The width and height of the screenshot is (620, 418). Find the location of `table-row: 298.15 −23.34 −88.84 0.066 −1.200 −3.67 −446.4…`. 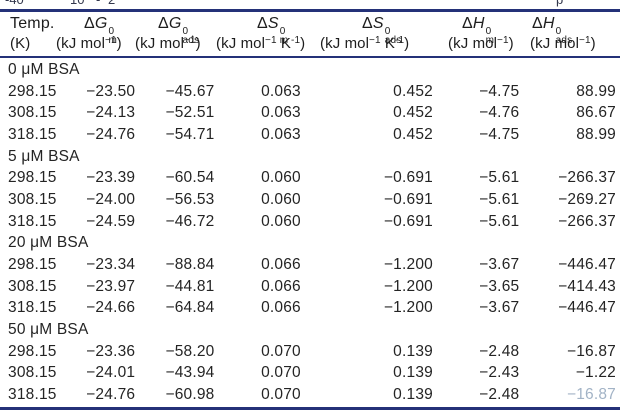

table-row: 298.15 −23.34 −88.84 0.066 −1.200 −3.67 −446.4… is located at coordinates (310, 265).